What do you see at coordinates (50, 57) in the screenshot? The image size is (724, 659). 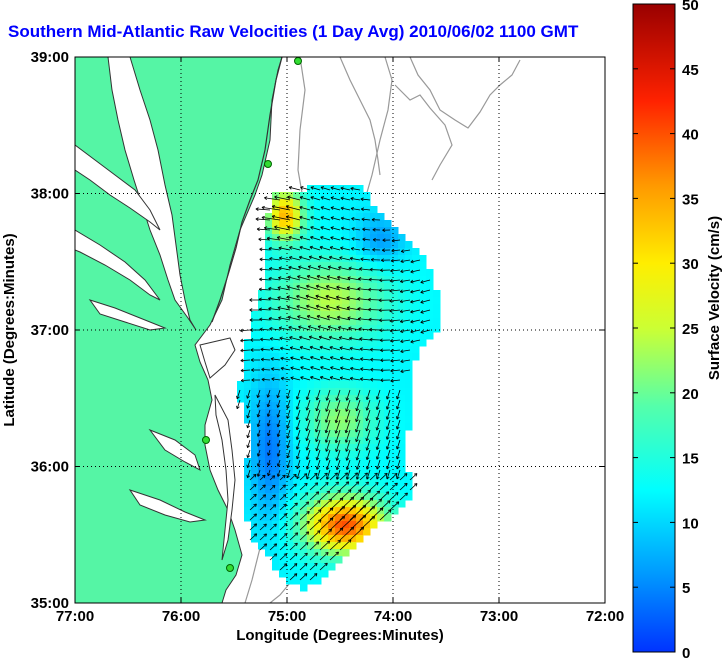 I see `y-tick-label: 39:00` at bounding box center [50, 57].